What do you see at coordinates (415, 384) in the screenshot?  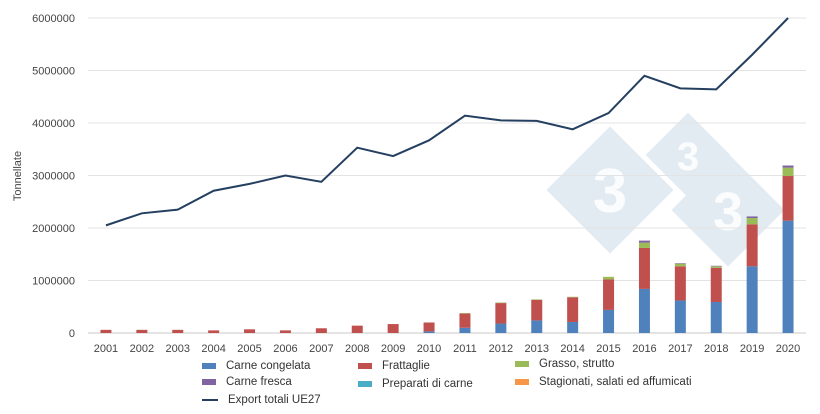 I see `legend-item-preparati: Preparati di carne` at bounding box center [415, 384].